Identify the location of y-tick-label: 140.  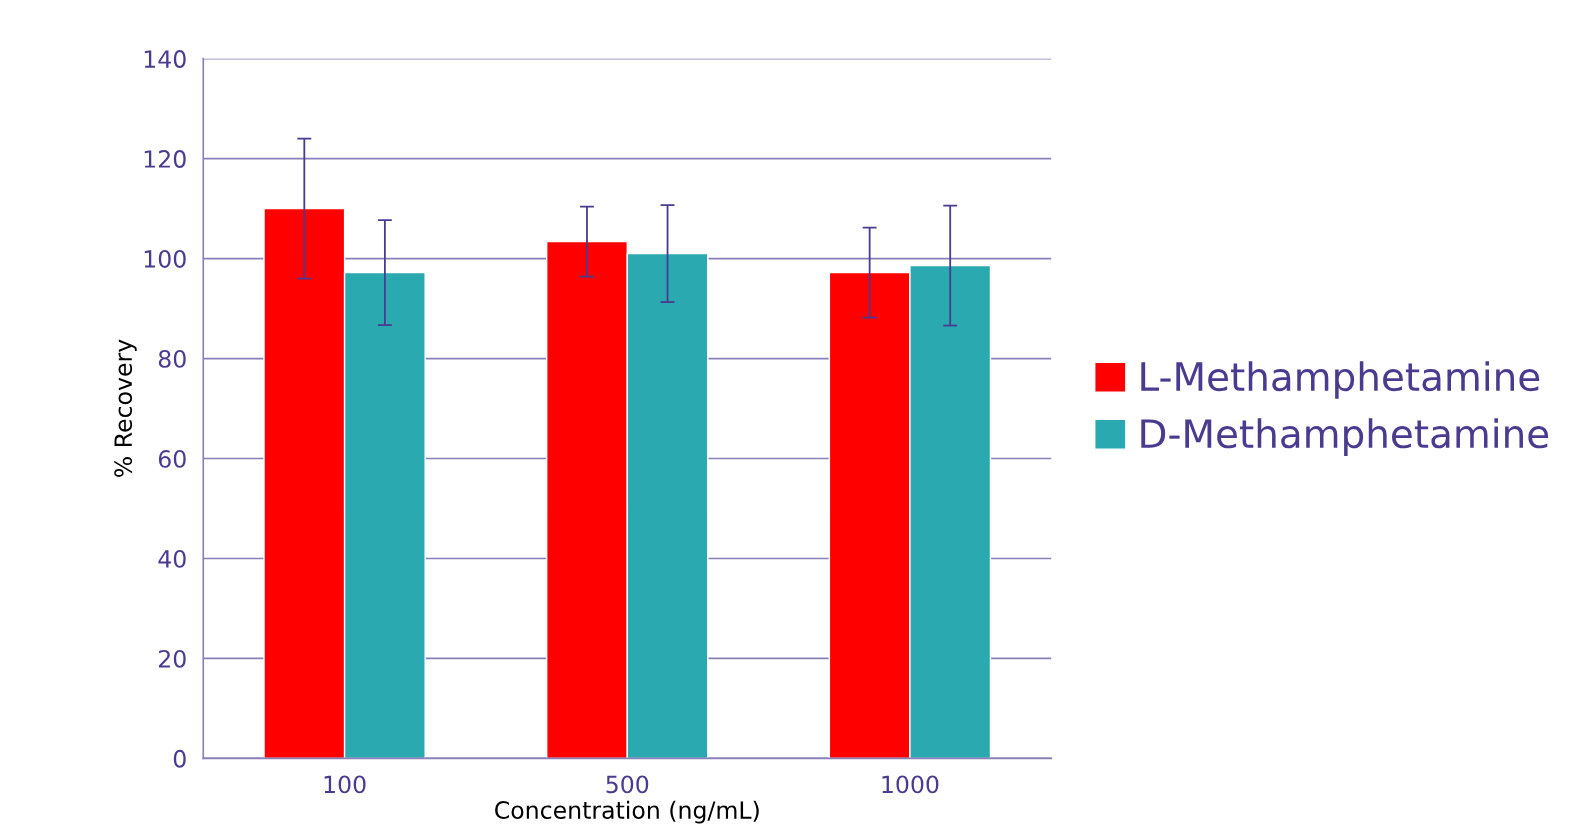
(165, 59).